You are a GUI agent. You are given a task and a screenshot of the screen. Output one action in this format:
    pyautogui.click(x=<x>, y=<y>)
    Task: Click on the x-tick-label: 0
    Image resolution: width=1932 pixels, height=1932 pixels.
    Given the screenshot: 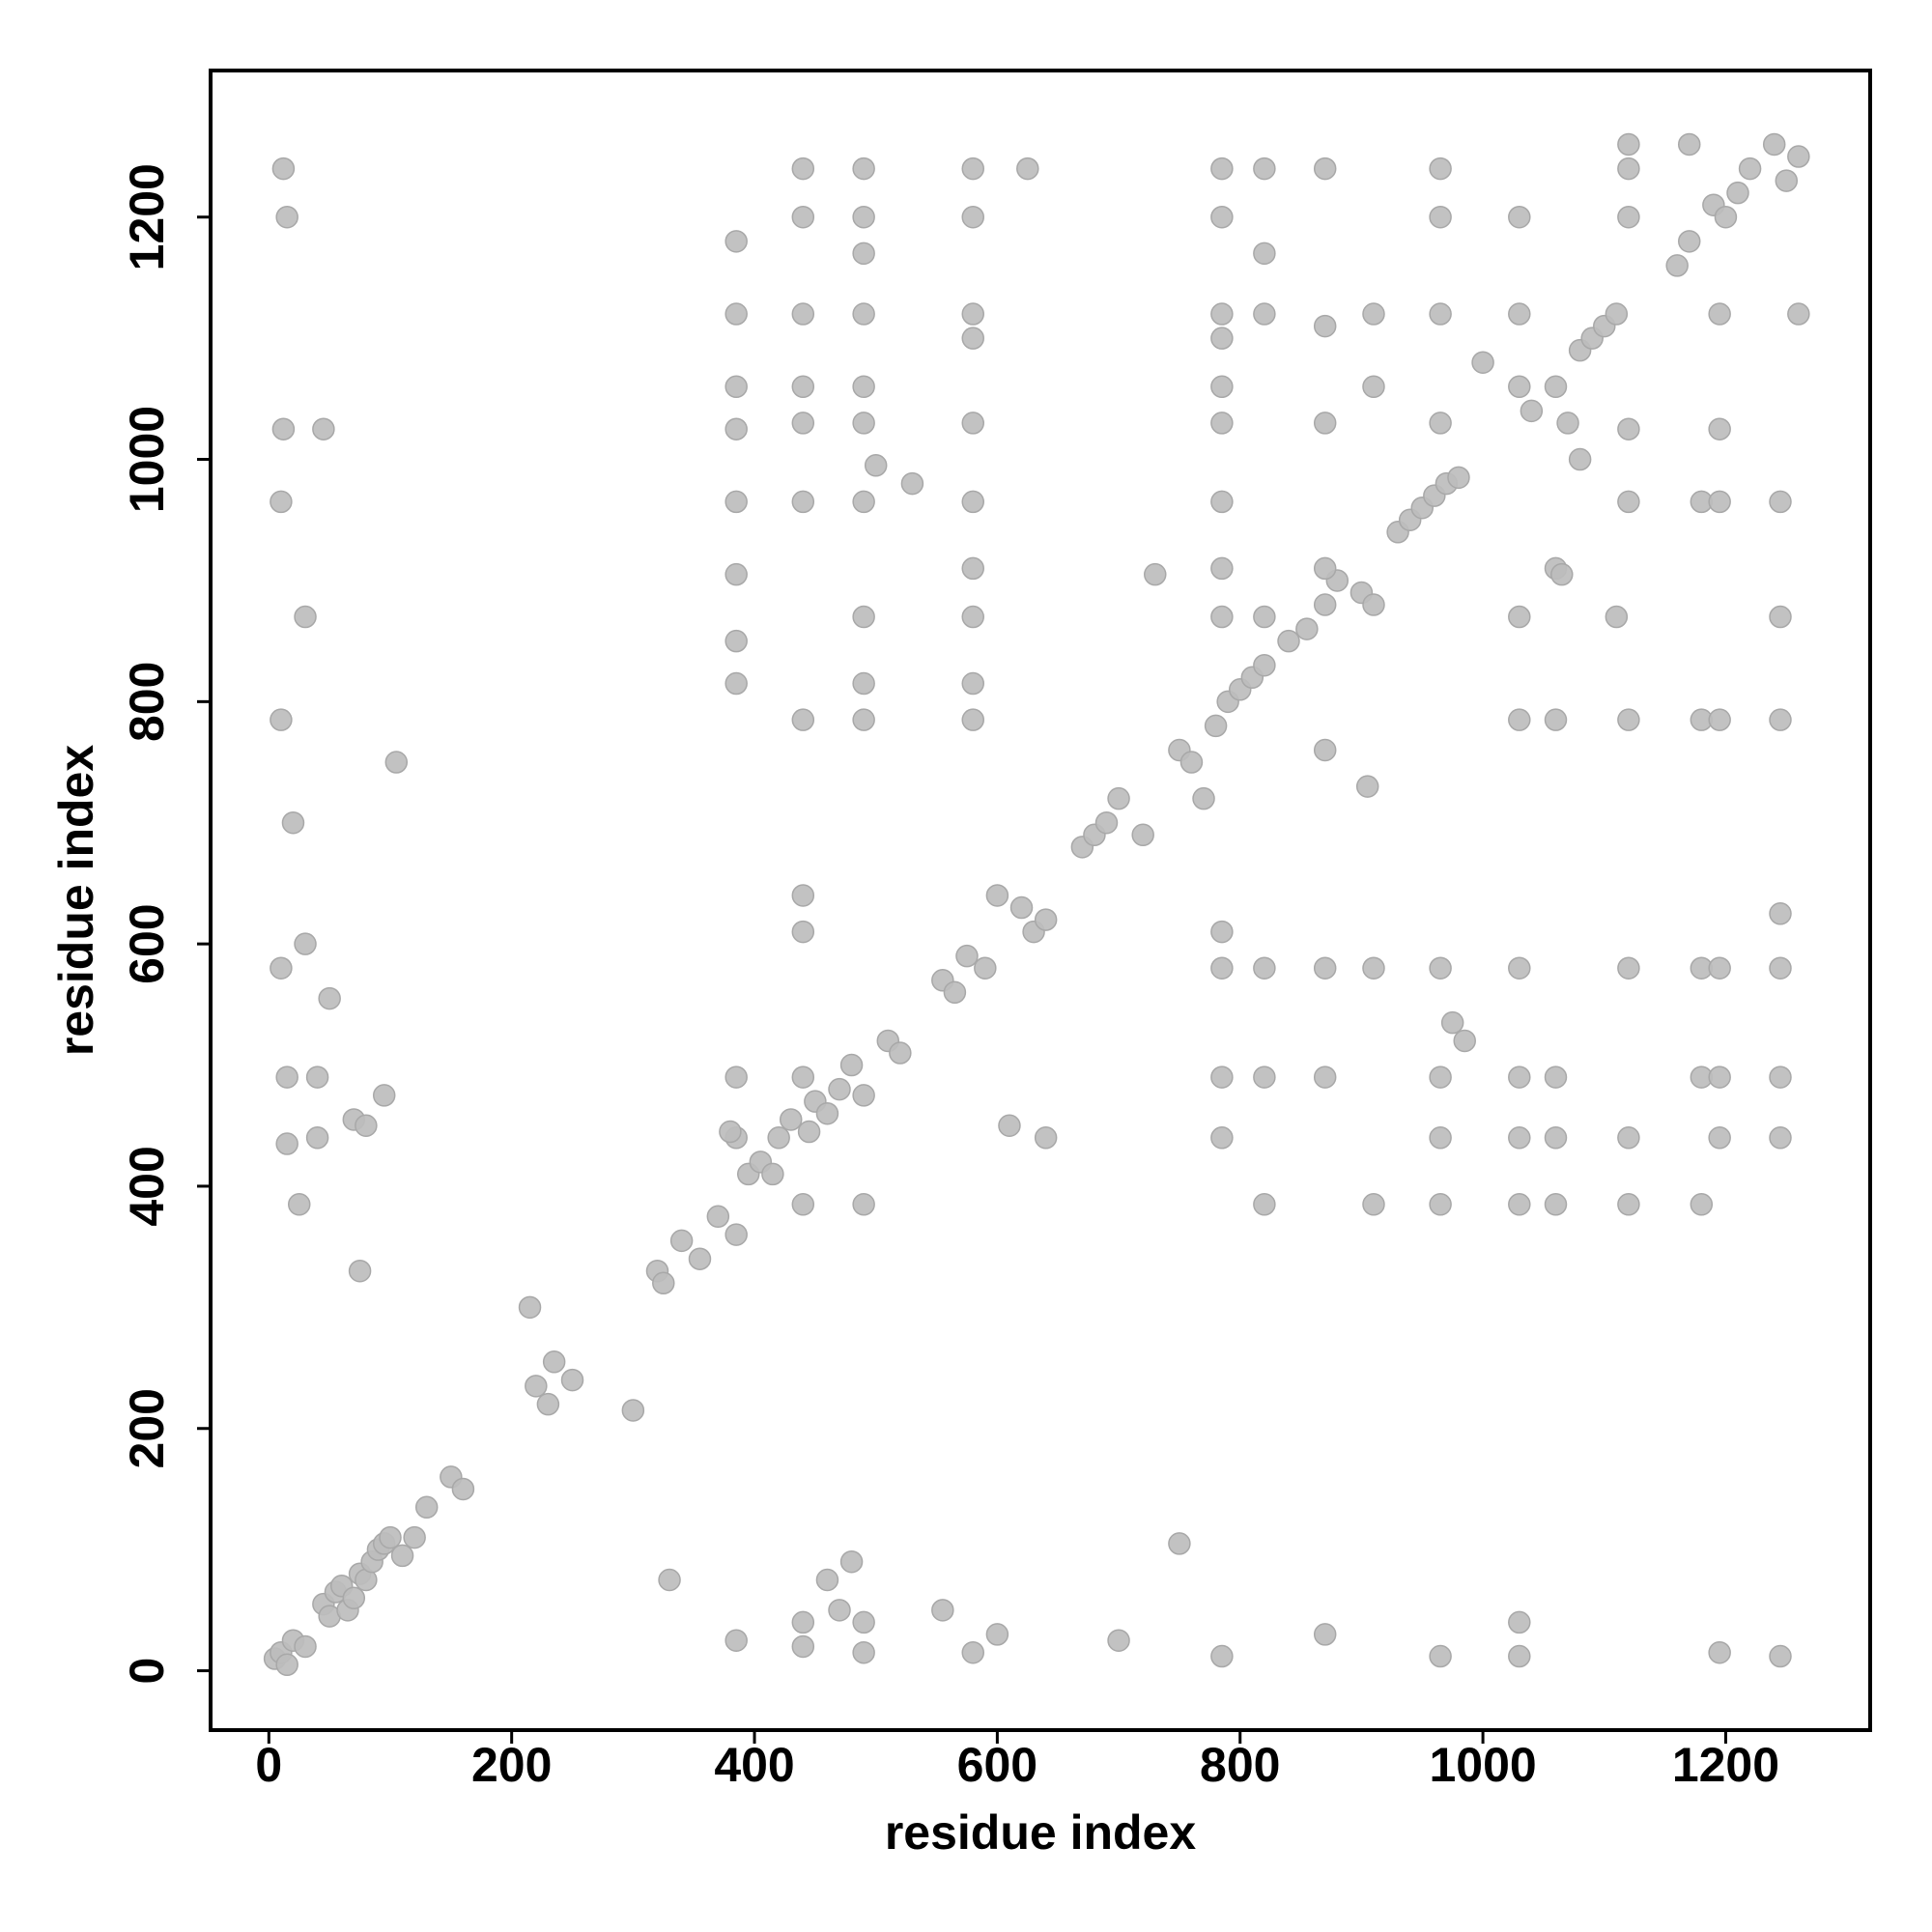 What is the action you would take?
    pyautogui.click(x=268, y=1765)
    